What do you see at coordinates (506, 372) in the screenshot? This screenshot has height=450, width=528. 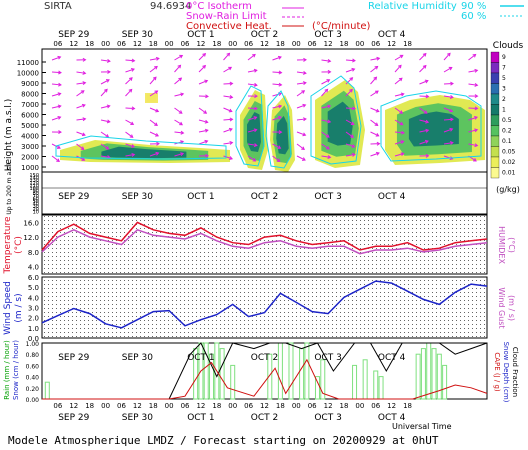 I see `snow-depth-label: Snow Depth (cm)` at bounding box center [506, 372].